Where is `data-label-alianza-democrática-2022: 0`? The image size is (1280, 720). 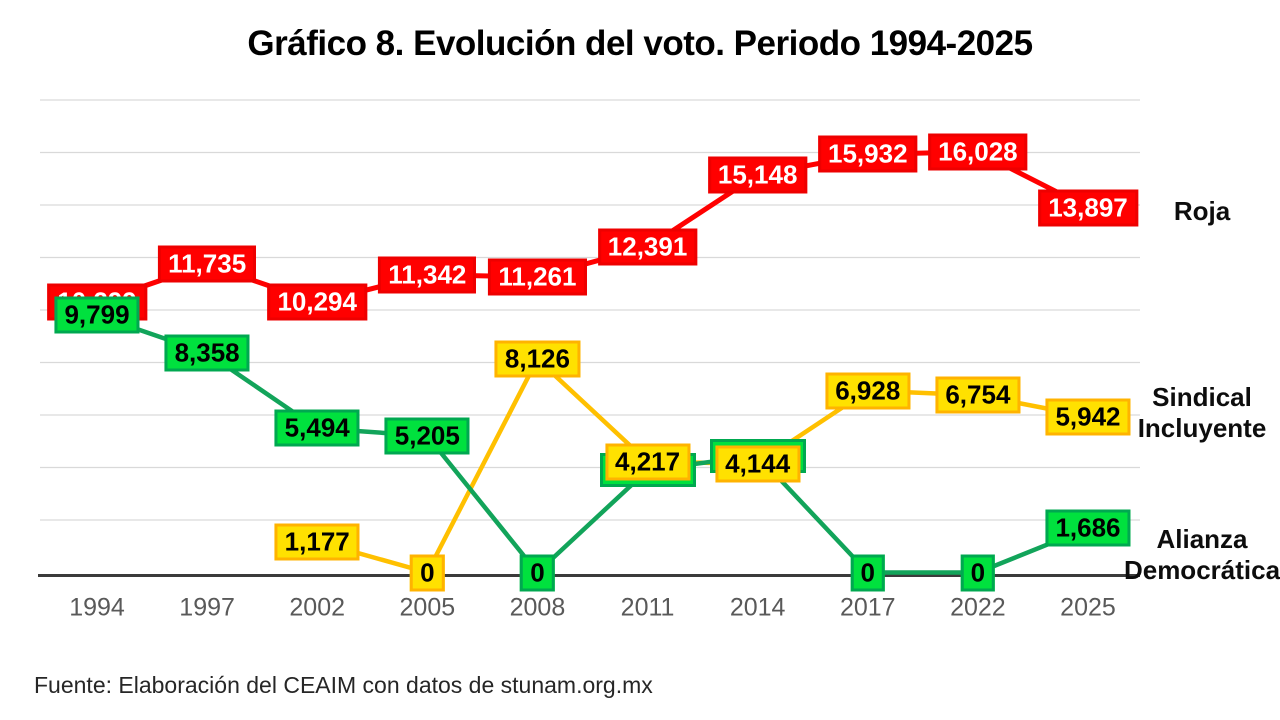
data-label-alianza-democrática-2022: 0 is located at coordinates (978, 572).